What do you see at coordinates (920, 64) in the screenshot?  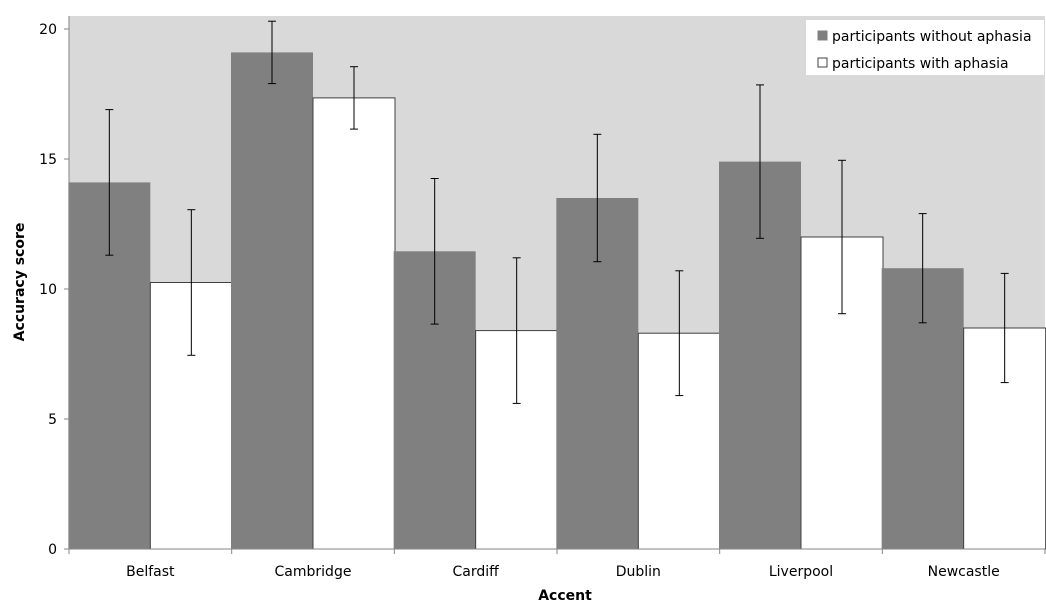 I see `legend-label-with-aphasia: participants with aphasia` at bounding box center [920, 64].